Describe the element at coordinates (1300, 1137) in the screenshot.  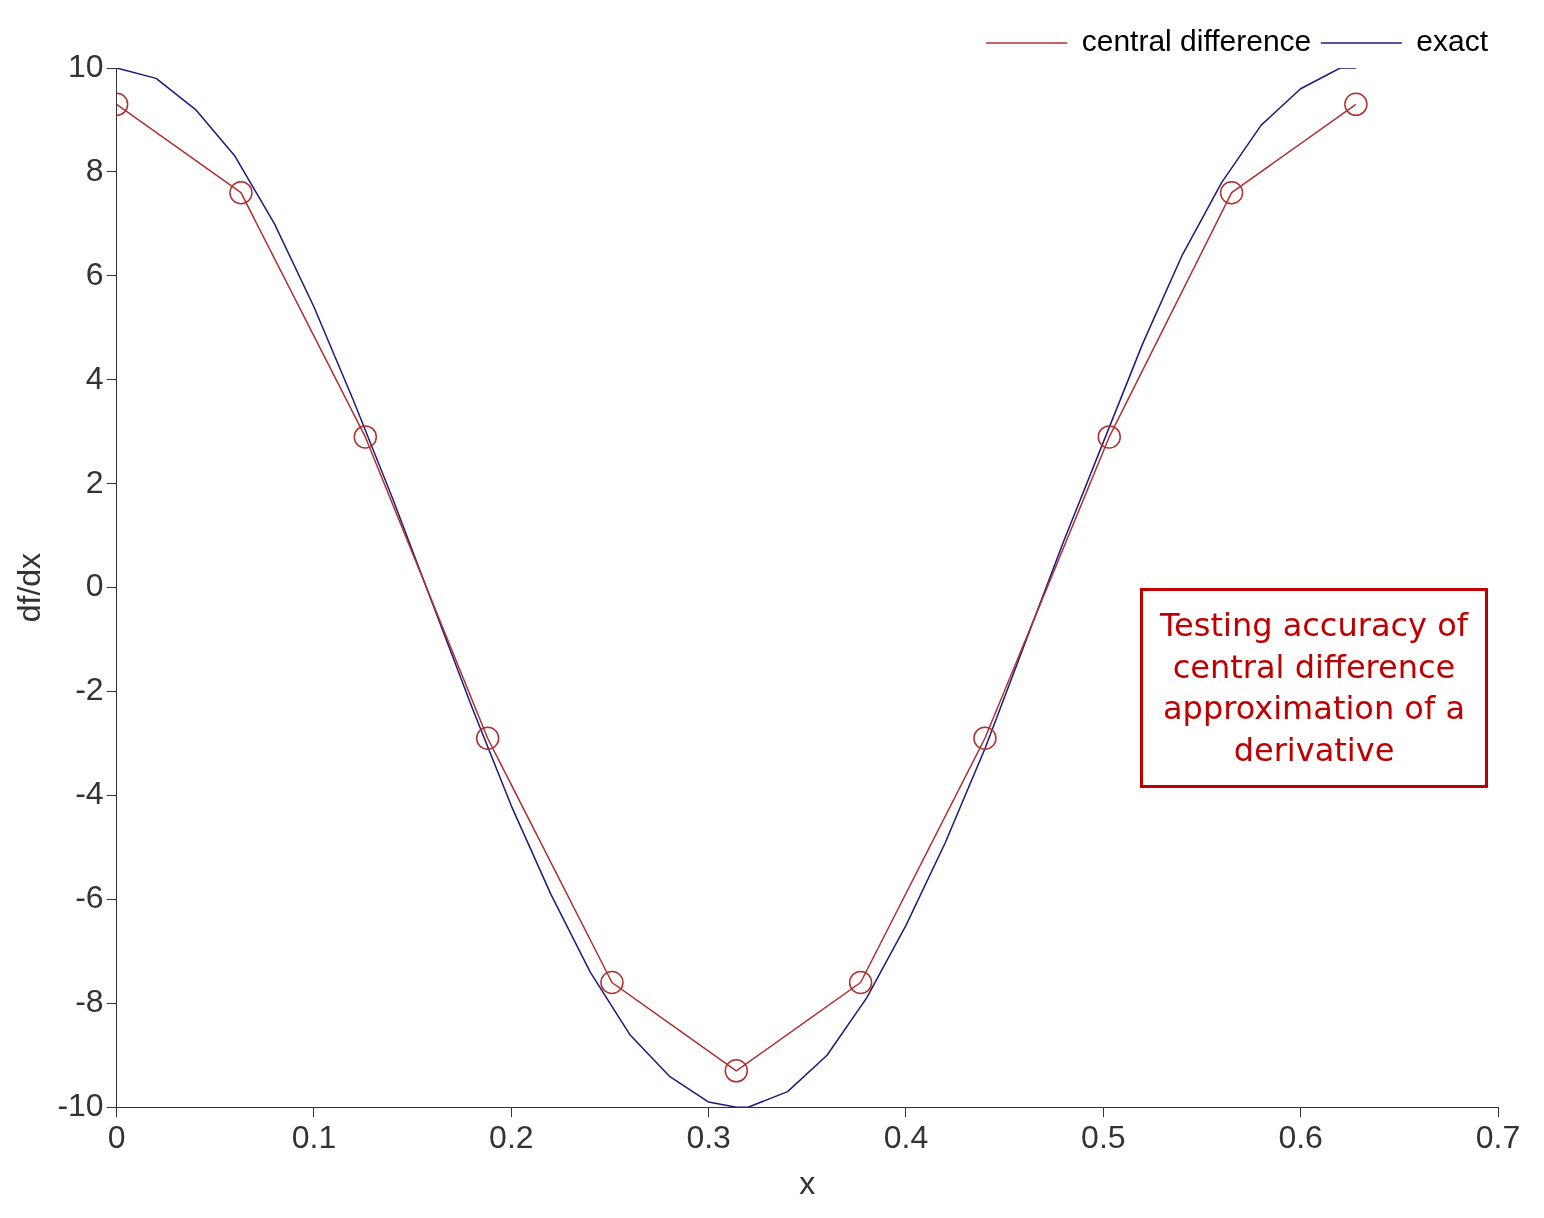
I see `x-tick-label: 0.6` at that location.